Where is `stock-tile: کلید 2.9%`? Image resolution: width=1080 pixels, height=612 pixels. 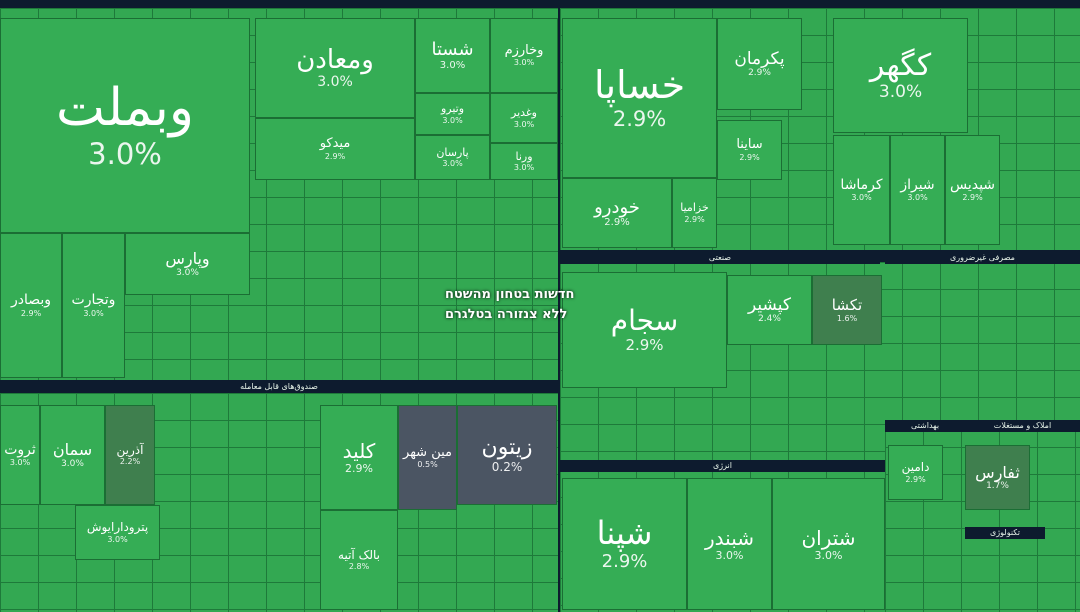 stock-tile: کلید 2.9% is located at coordinates (359, 457).